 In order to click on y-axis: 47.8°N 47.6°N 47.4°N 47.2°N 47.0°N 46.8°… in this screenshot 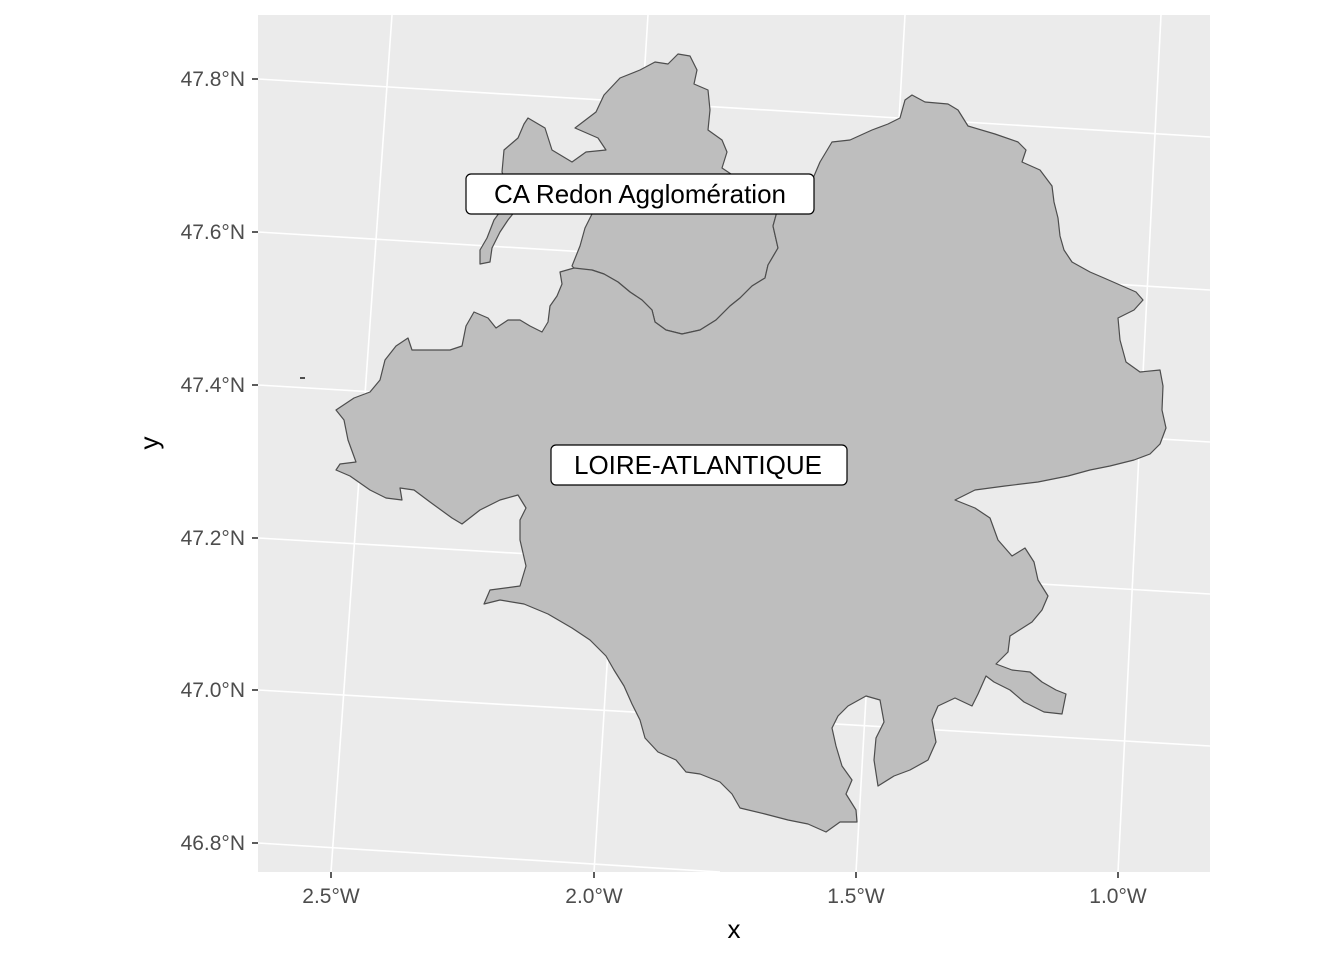, I will do `click(219, 461)`.